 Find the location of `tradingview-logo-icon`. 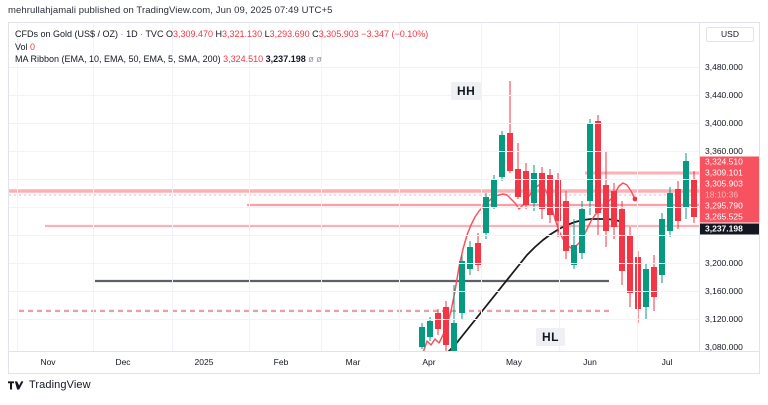

tradingview-logo-icon is located at coordinates (16, 385).